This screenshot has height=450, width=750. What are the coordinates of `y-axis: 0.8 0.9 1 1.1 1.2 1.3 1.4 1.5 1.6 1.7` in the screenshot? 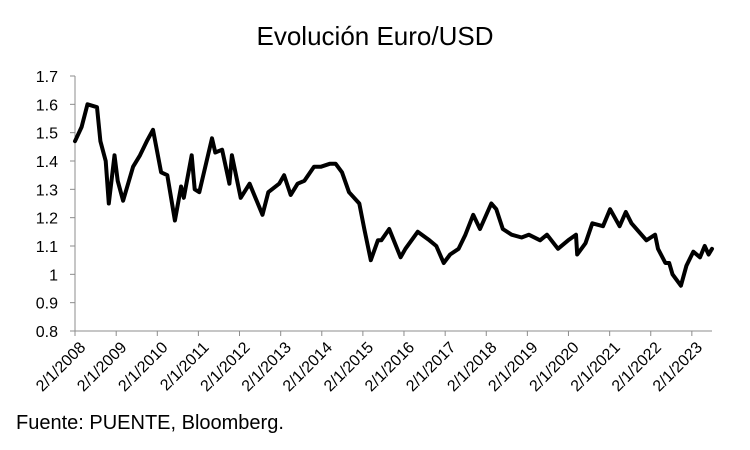 It's located at (56, 205).